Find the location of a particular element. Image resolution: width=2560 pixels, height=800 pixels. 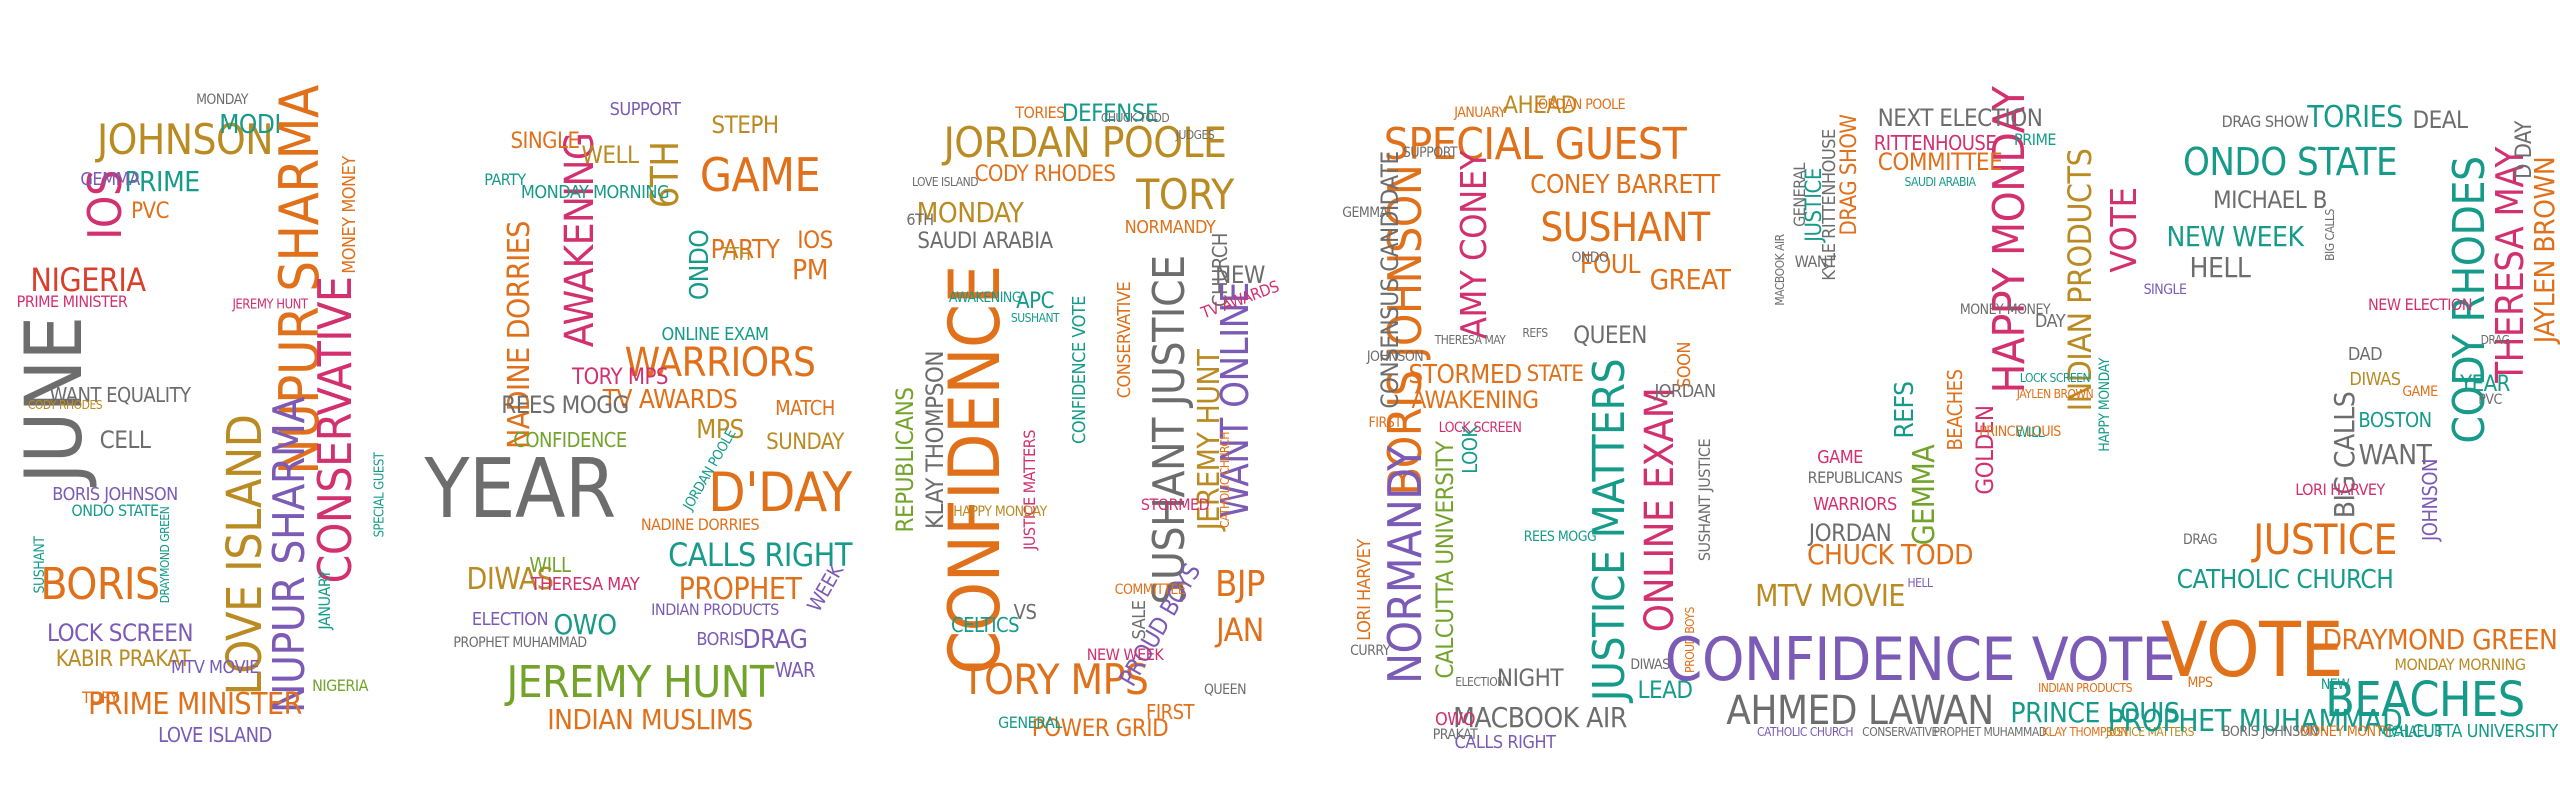

cloud-word: PVC is located at coordinates (150, 211).